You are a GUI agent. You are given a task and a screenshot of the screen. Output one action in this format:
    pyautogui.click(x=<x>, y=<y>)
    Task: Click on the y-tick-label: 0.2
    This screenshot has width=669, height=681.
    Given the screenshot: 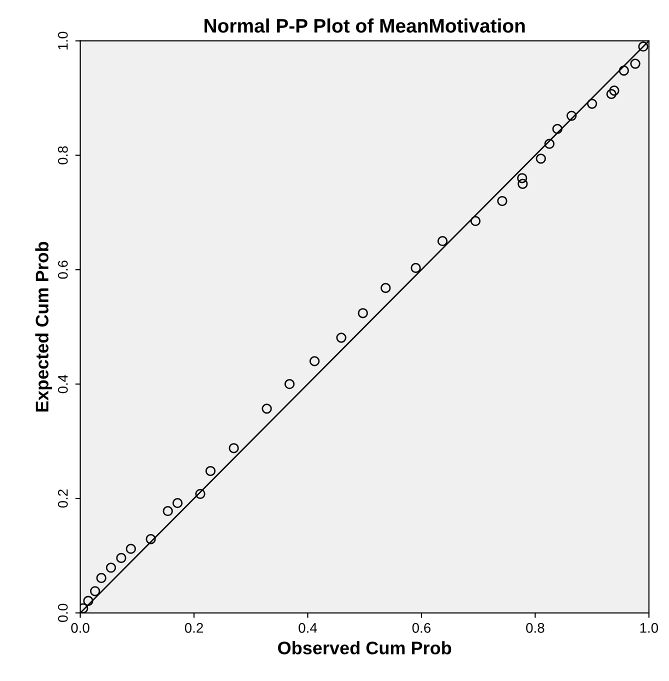 What is the action you would take?
    pyautogui.click(x=63, y=499)
    